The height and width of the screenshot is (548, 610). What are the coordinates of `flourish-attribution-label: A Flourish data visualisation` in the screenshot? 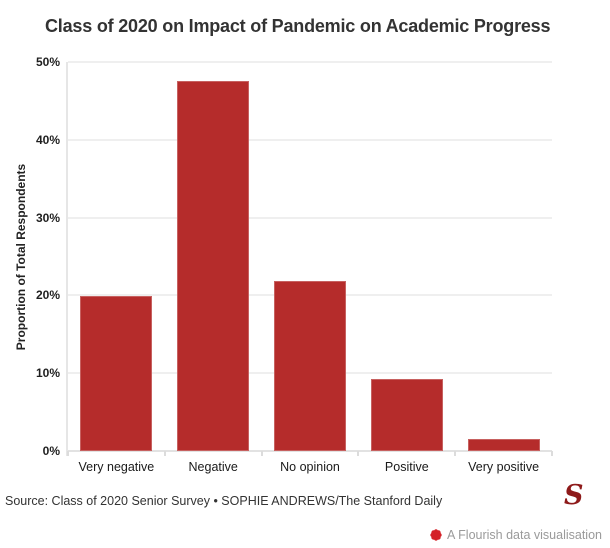 It's located at (524, 535).